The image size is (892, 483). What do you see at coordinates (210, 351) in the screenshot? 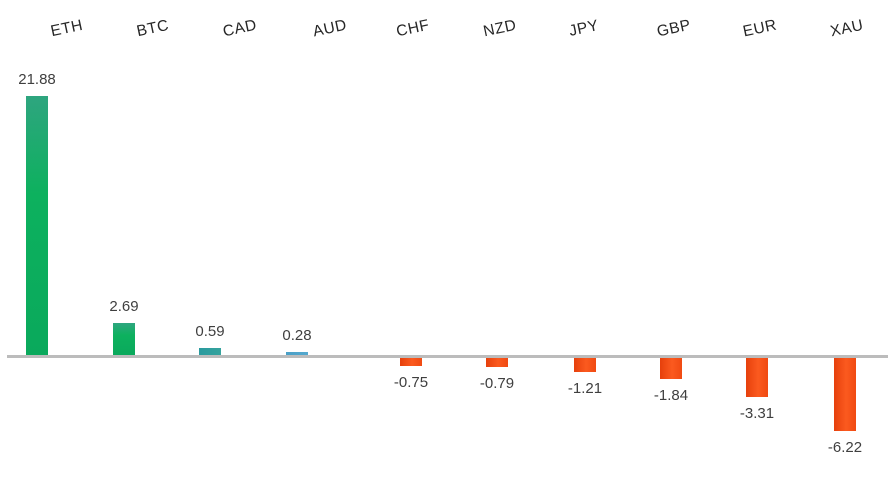
I see `bar-cad` at bounding box center [210, 351].